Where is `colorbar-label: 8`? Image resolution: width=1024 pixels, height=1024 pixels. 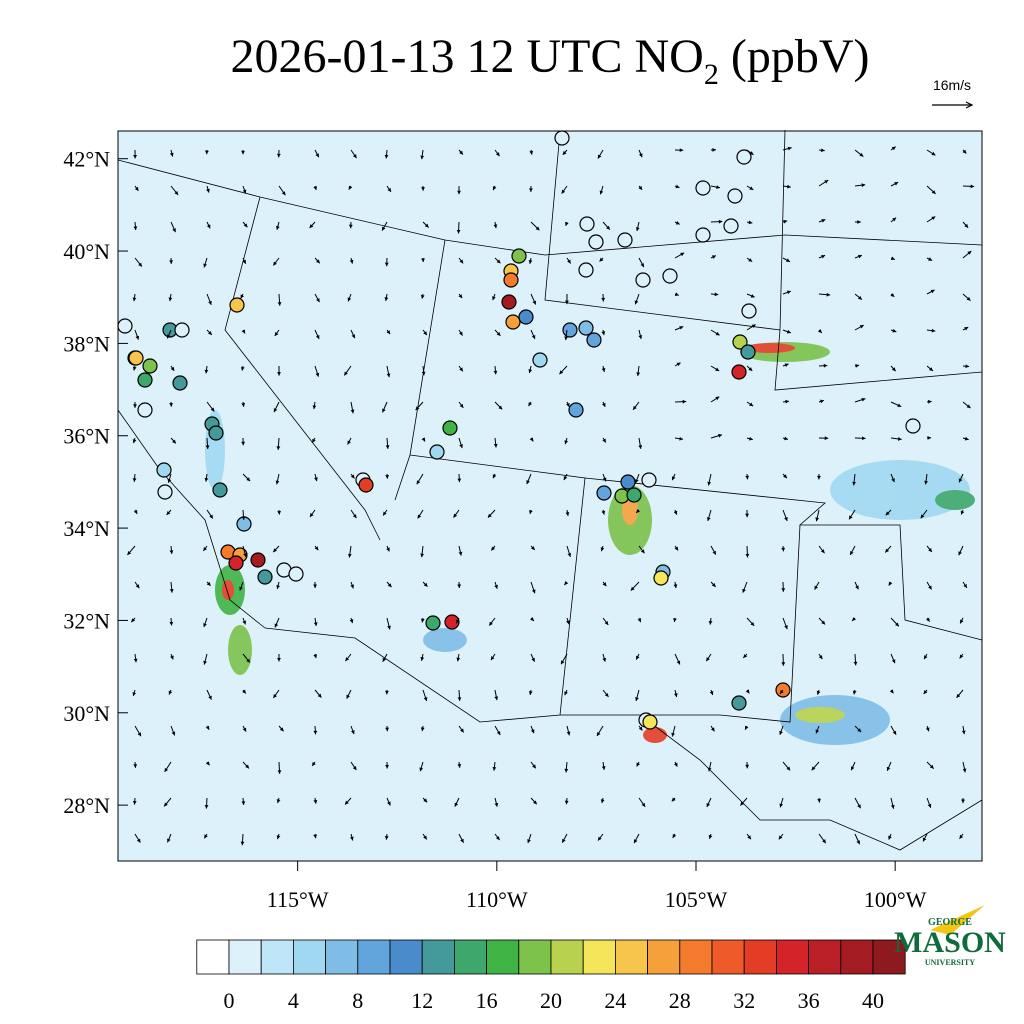 colorbar-label: 8 is located at coordinates (357, 1000).